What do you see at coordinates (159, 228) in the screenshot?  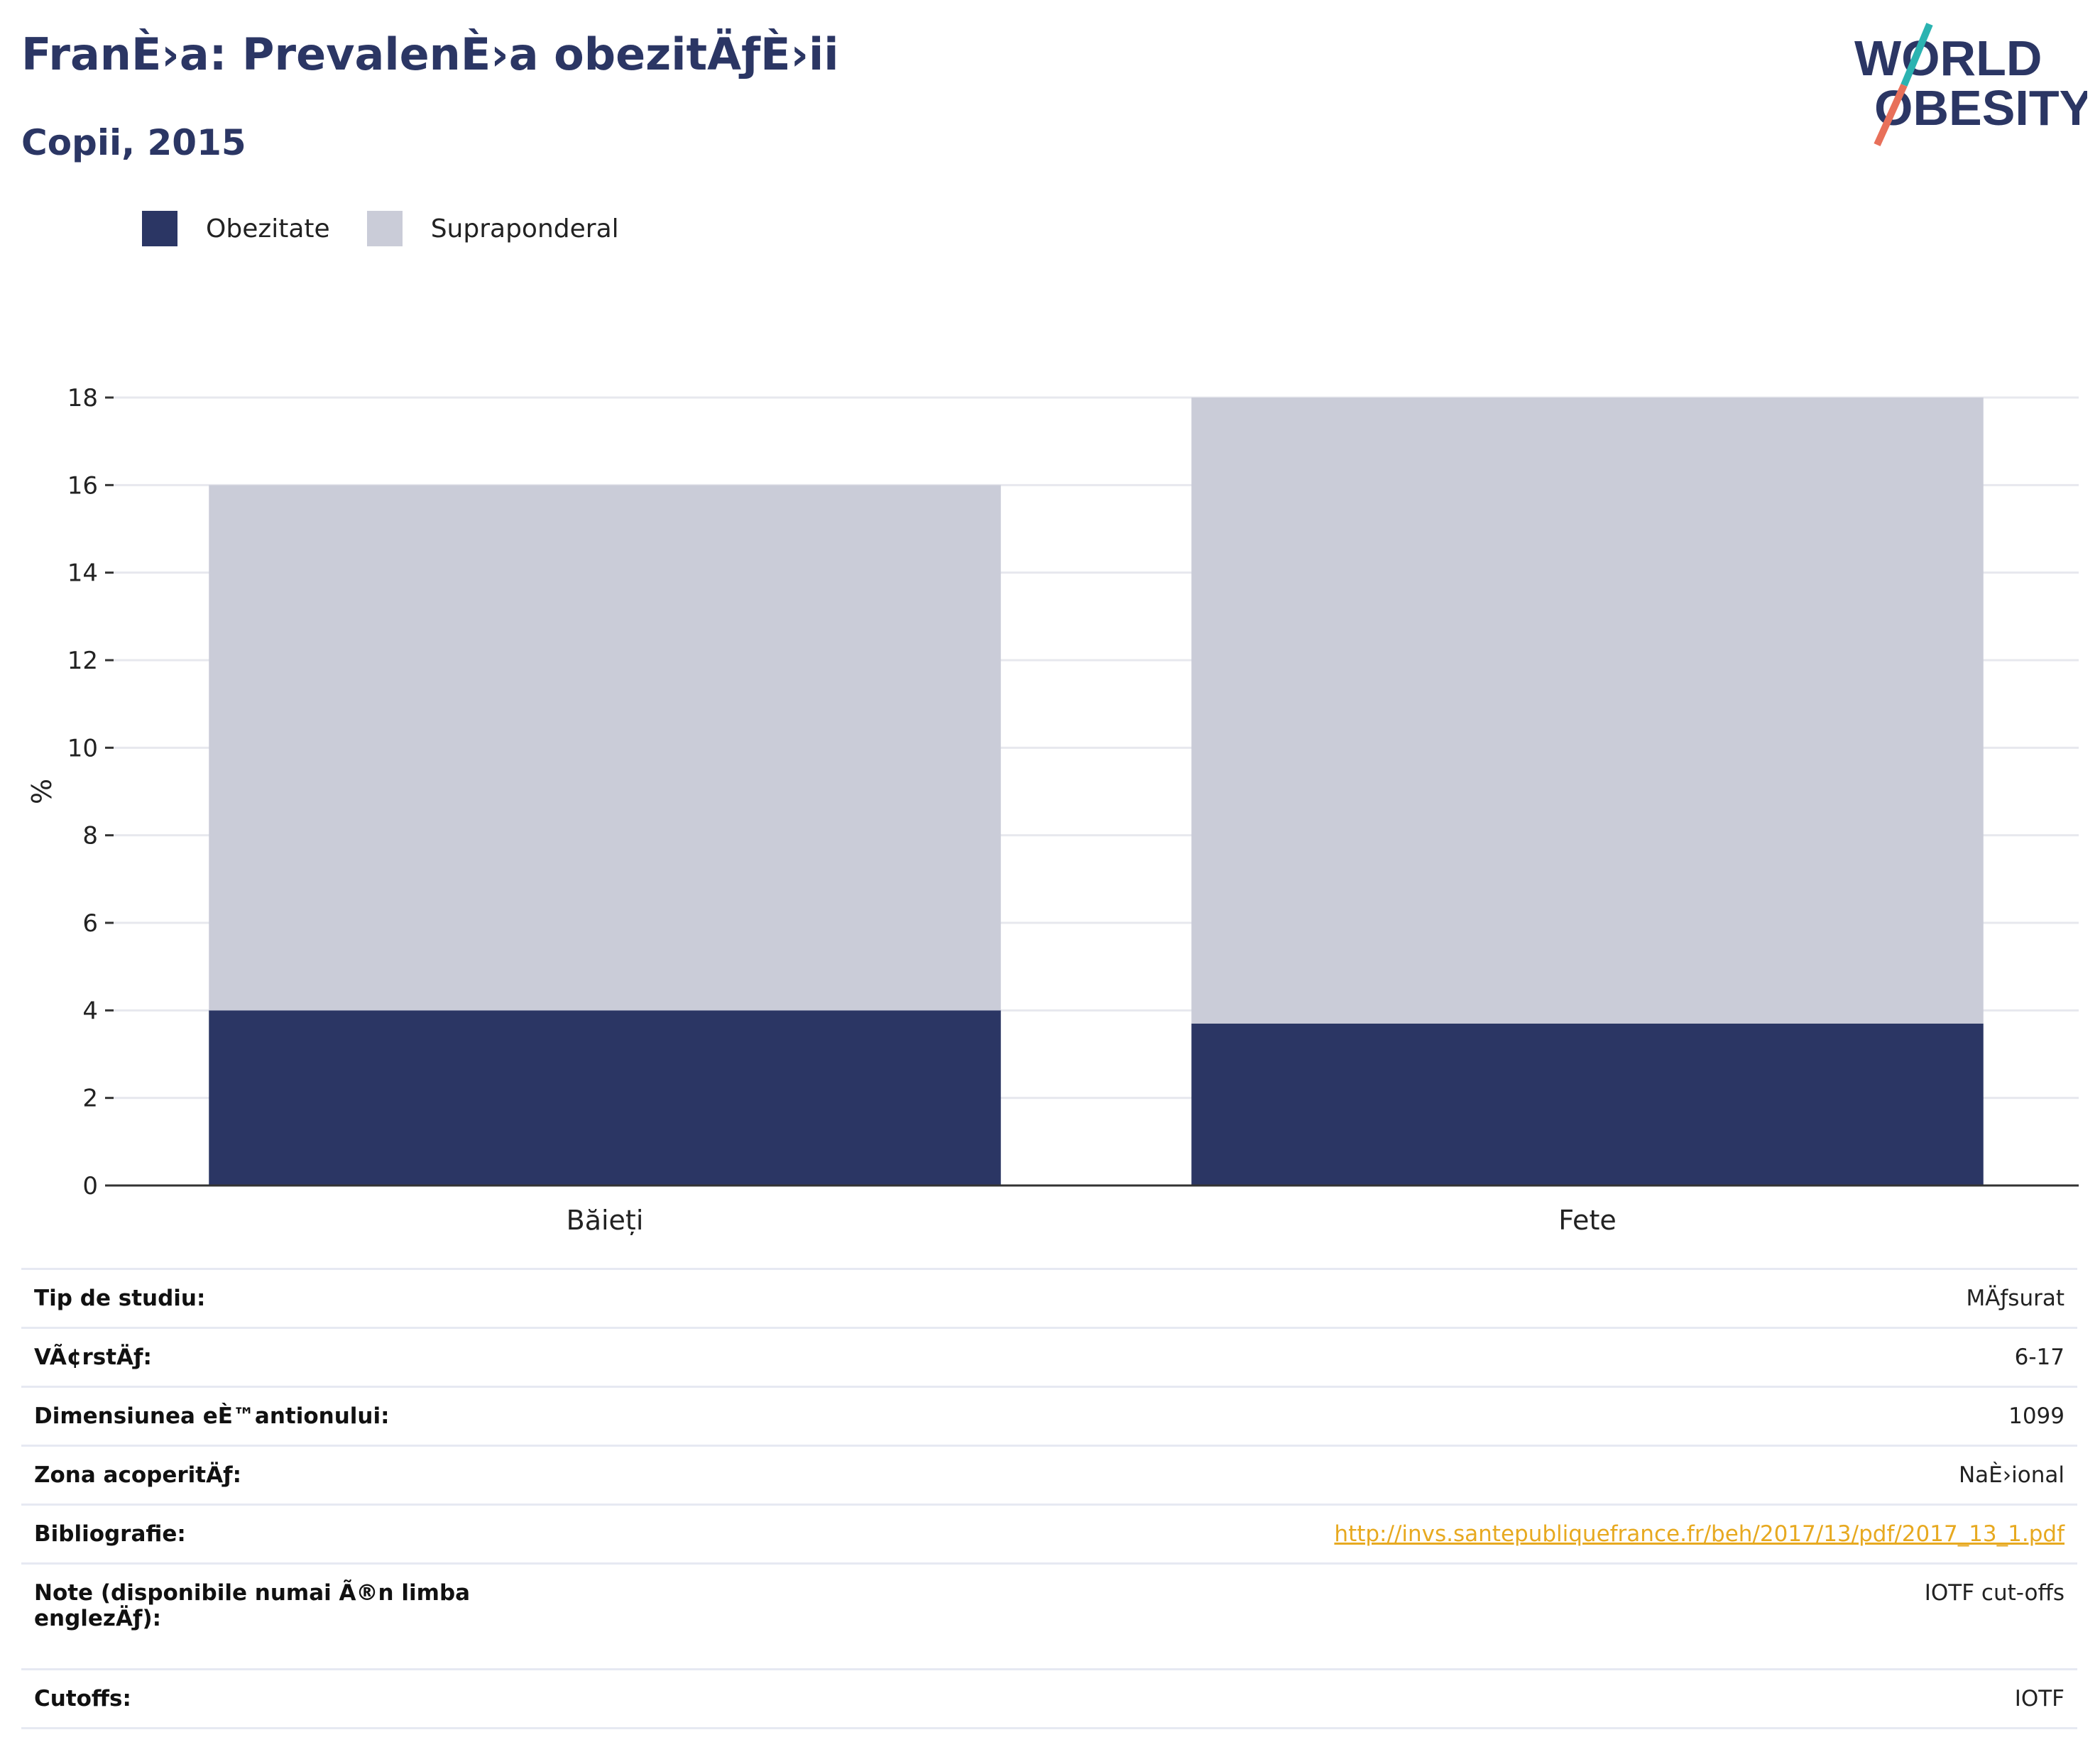 I see `legend-swatch-obezitate` at bounding box center [159, 228].